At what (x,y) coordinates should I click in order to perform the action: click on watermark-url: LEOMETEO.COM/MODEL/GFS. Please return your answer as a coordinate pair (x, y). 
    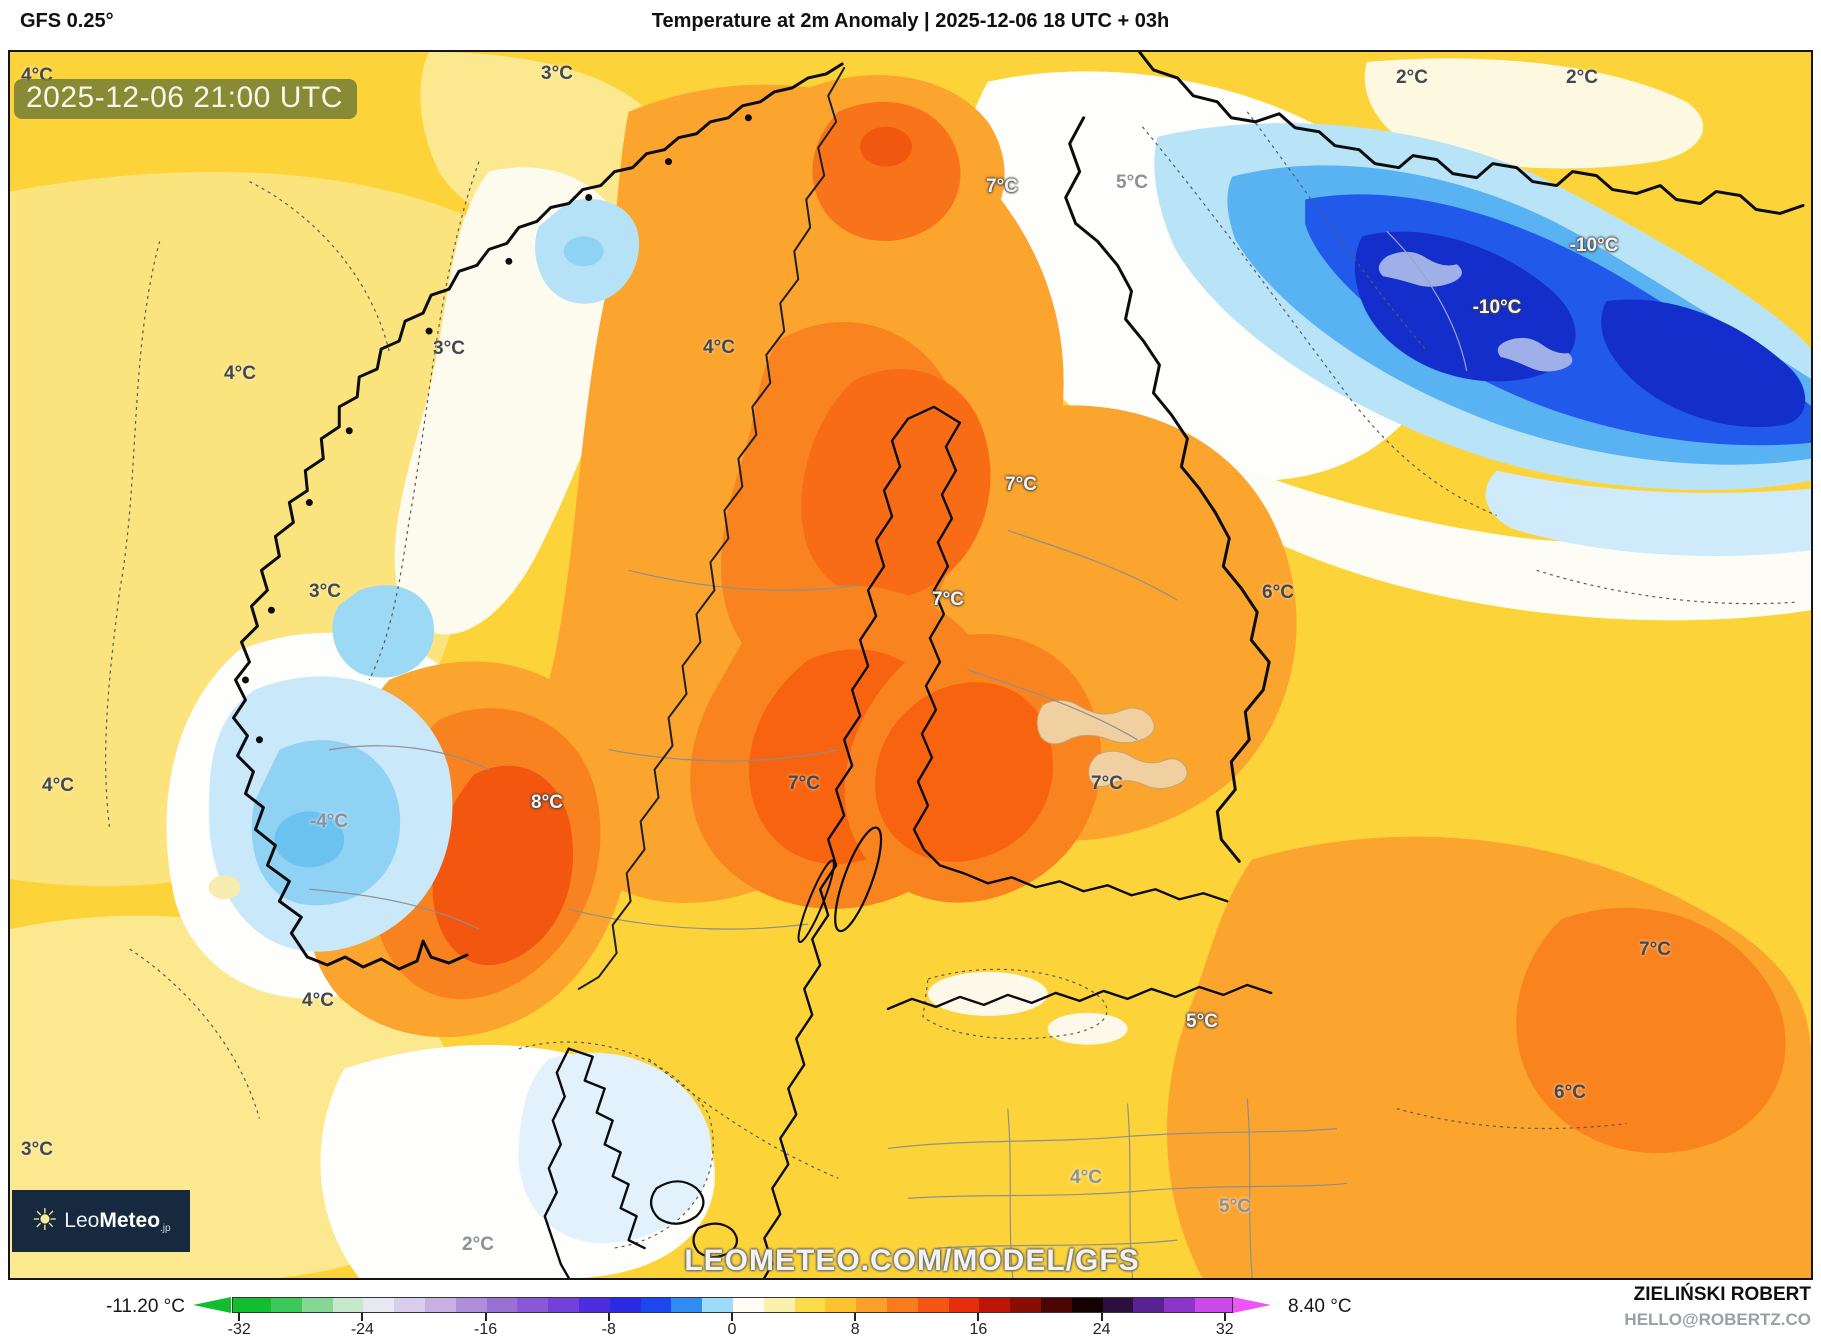
    Looking at the image, I should click on (912, 1260).